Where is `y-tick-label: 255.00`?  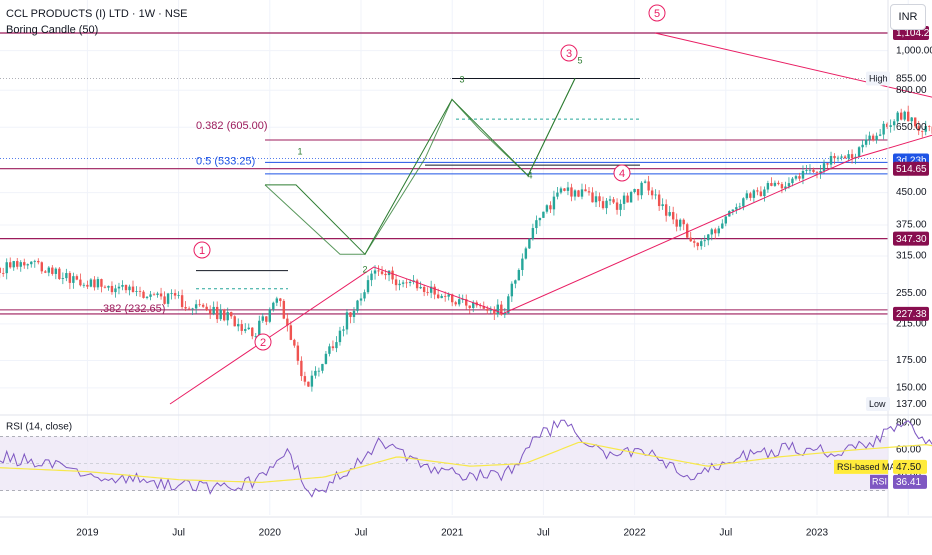 y-tick-label: 255.00 is located at coordinates (911, 293).